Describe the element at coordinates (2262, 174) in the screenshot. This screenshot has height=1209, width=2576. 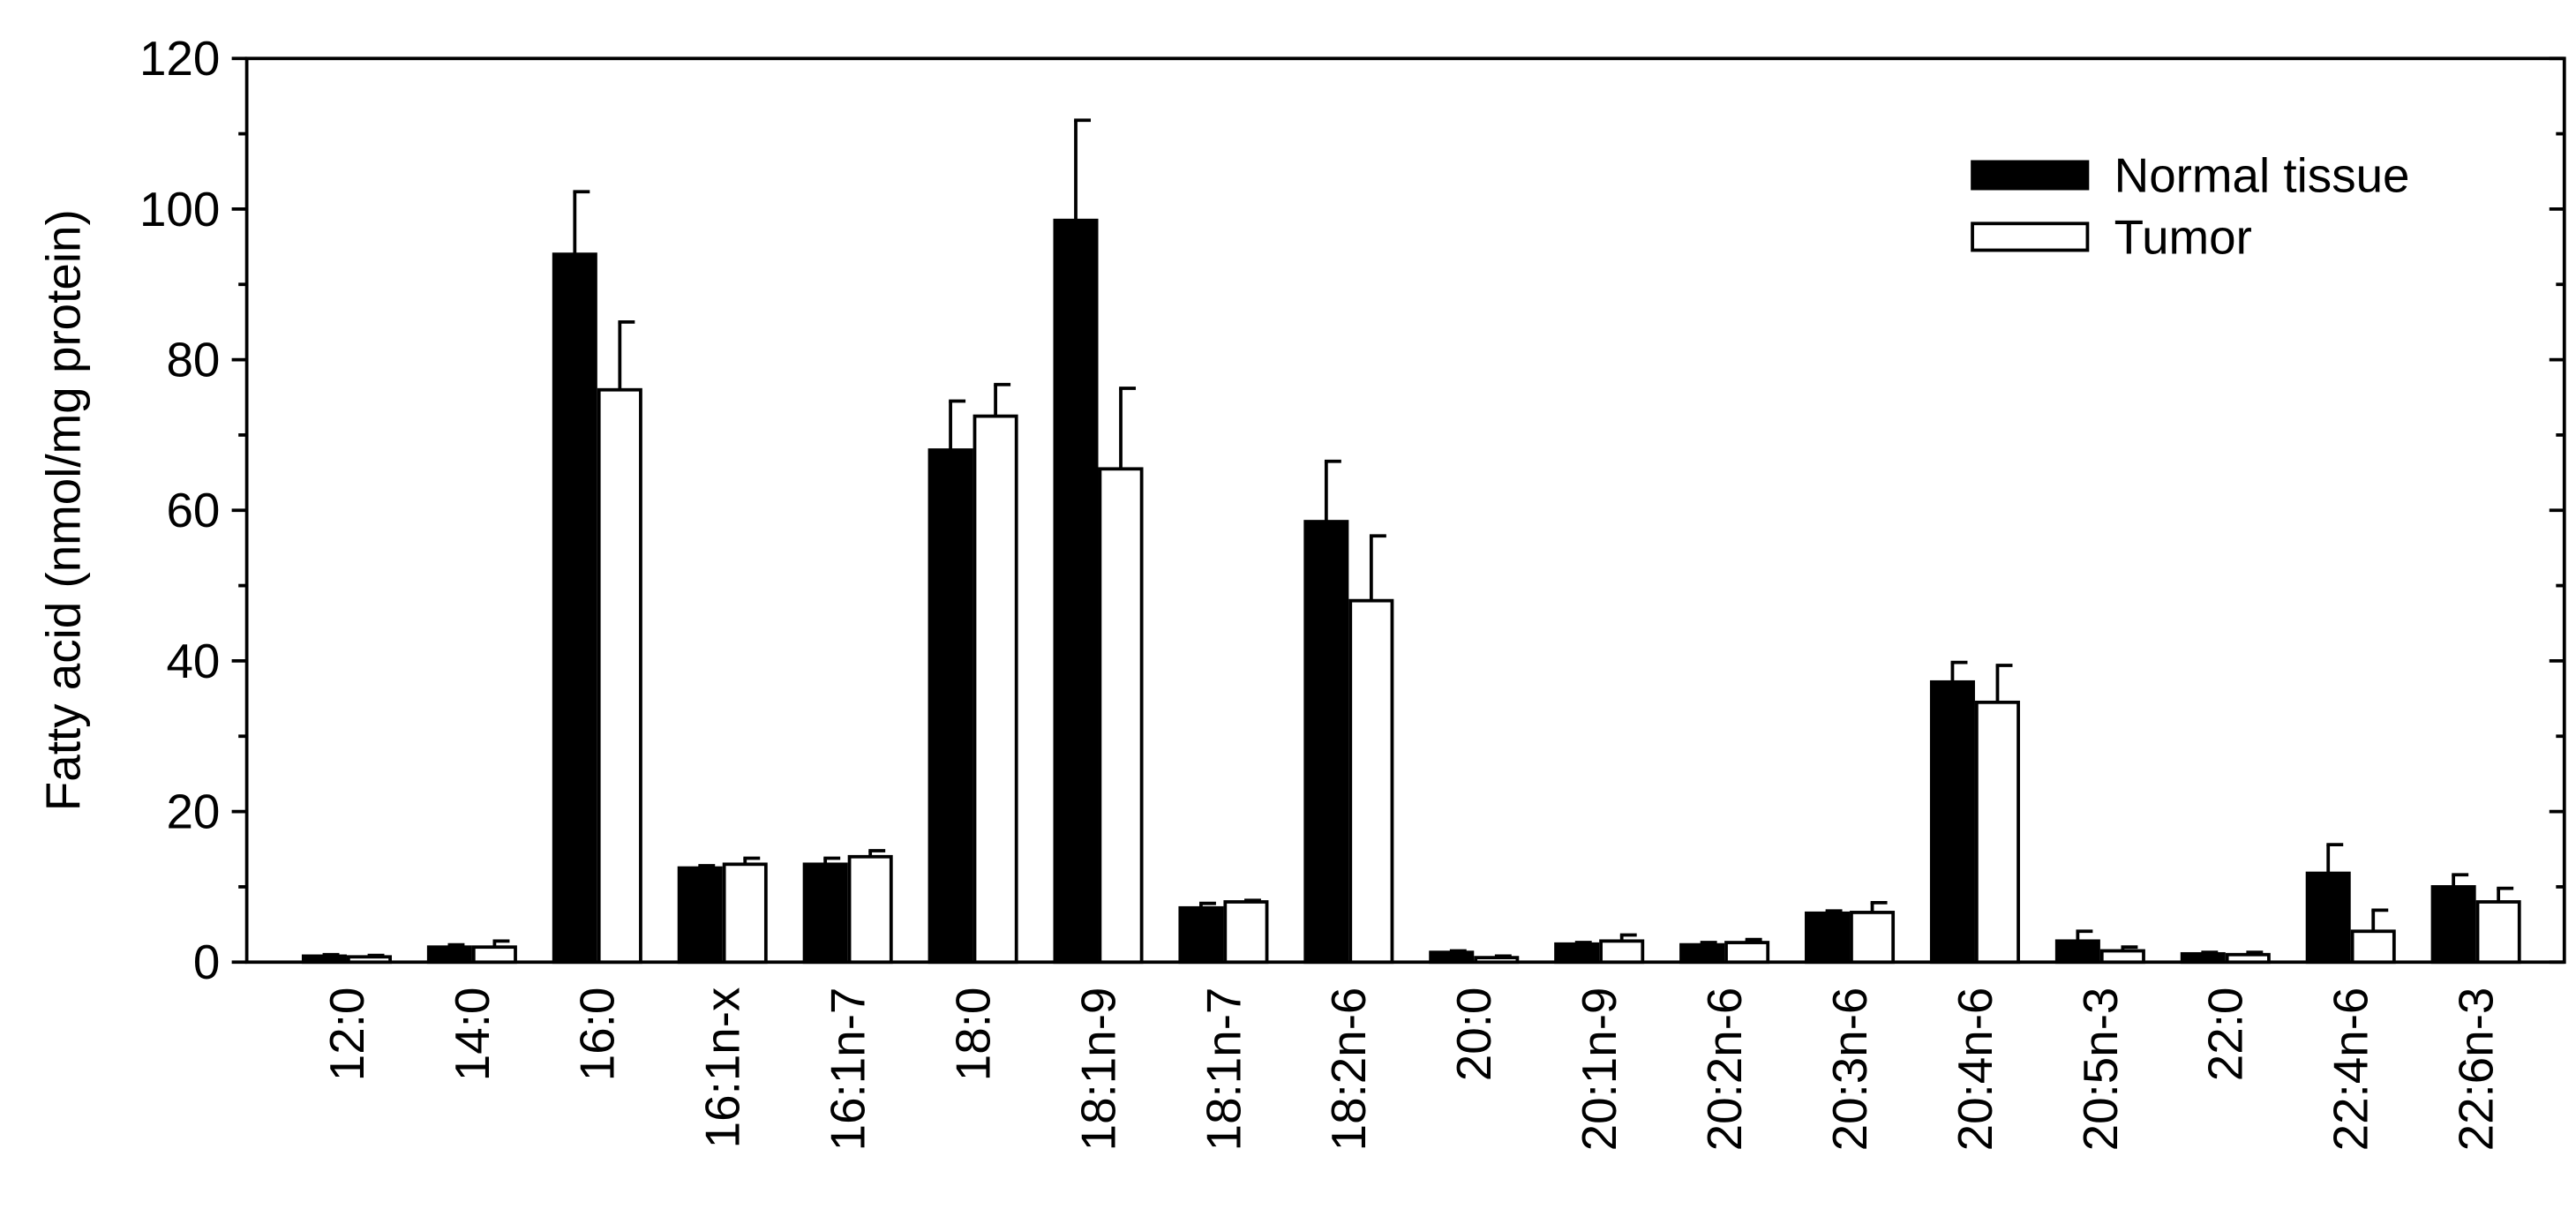
I see `legend-label: Normal tissue` at that location.